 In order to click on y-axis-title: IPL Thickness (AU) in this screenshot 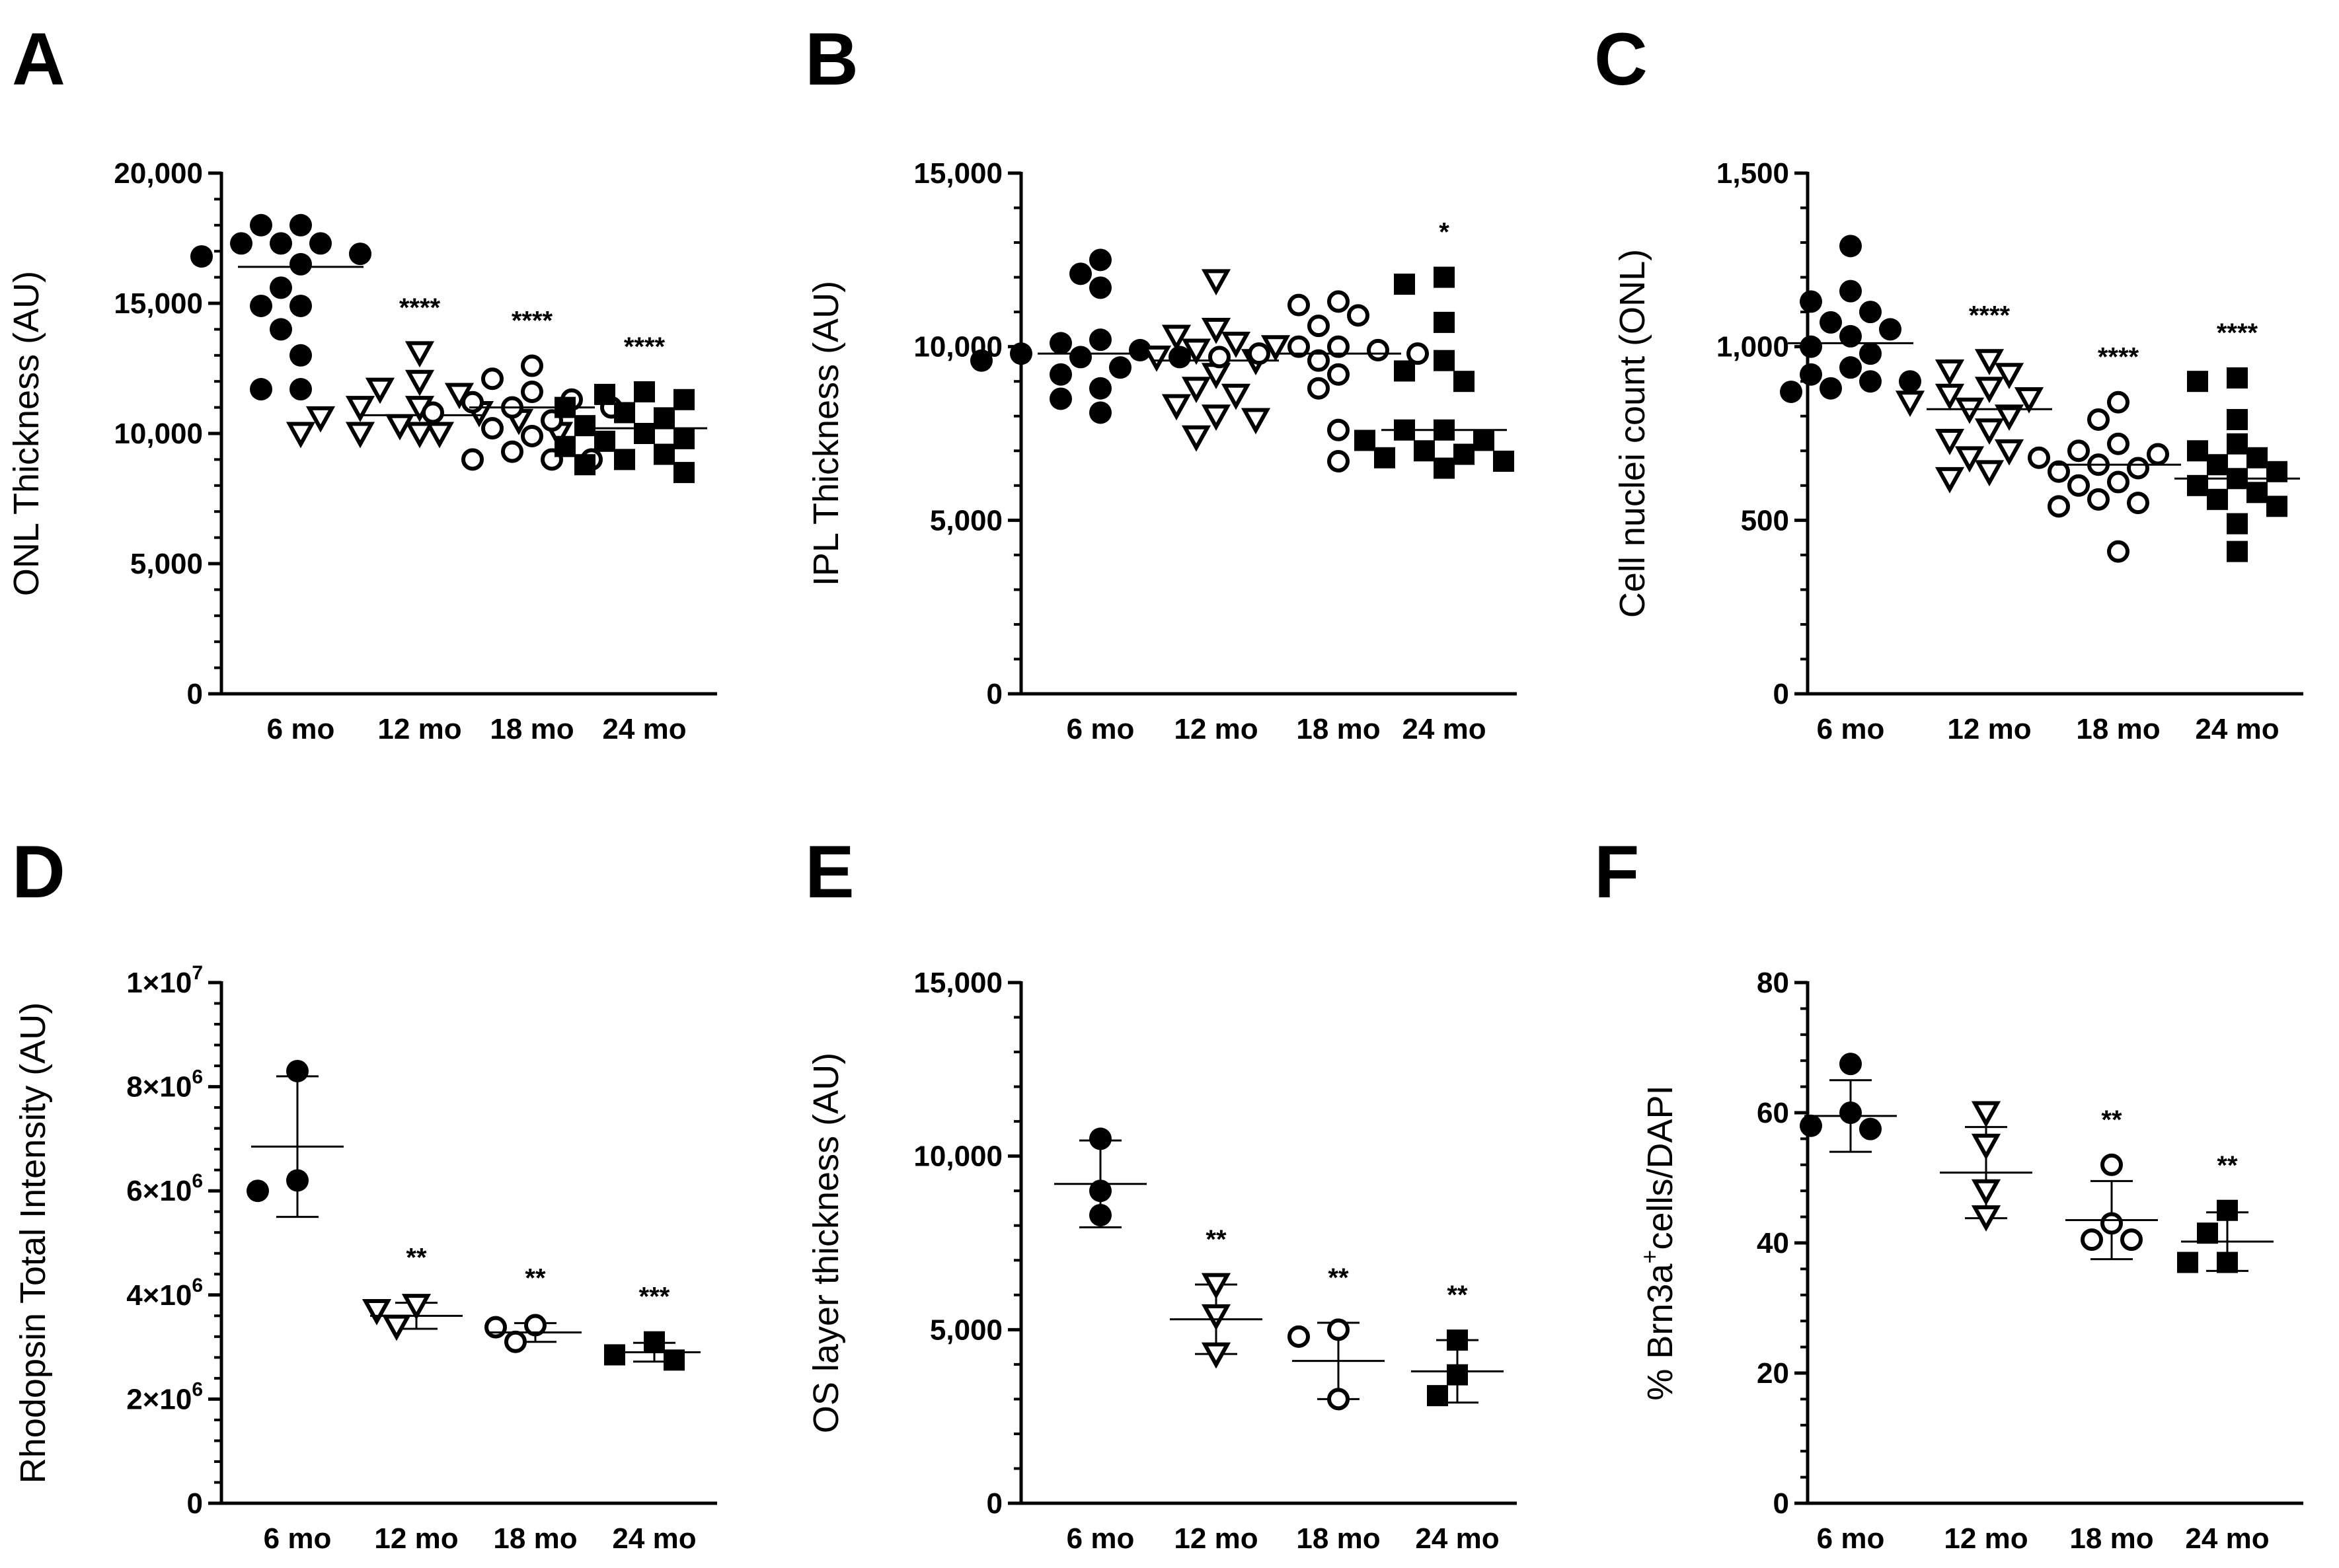, I will do `click(826, 433)`.